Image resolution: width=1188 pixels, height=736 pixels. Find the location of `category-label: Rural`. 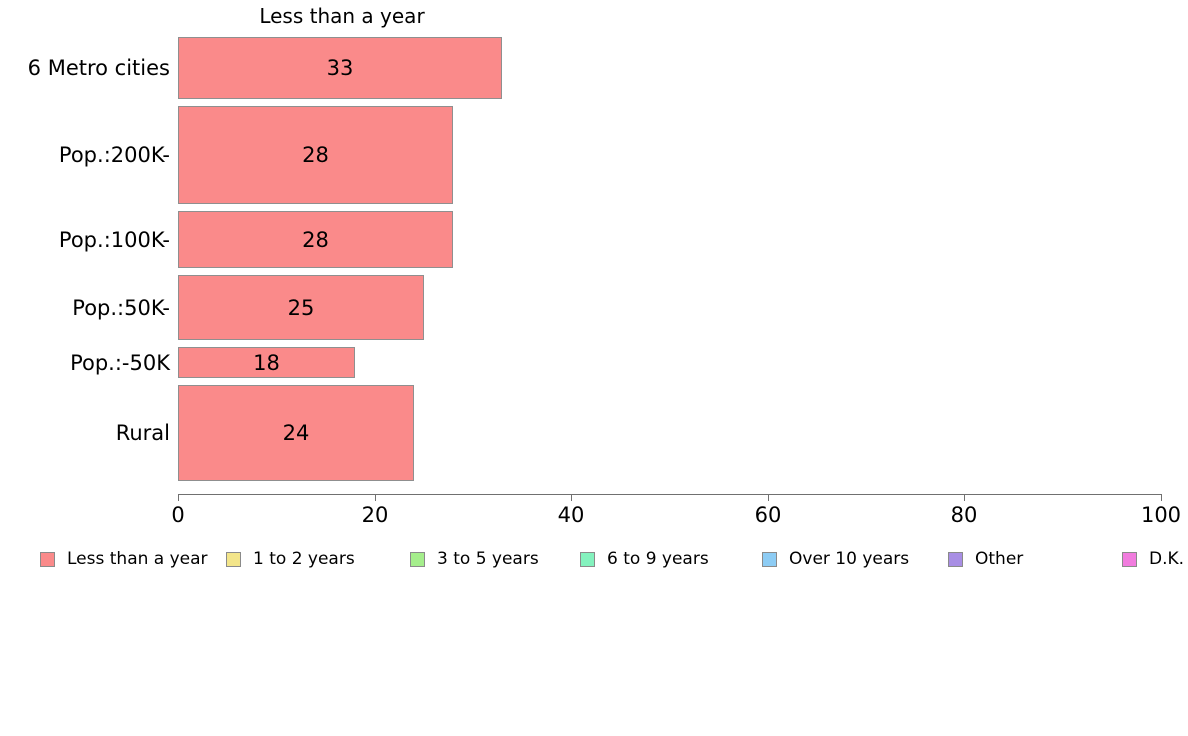

category-label: Rural is located at coordinates (142, 433).